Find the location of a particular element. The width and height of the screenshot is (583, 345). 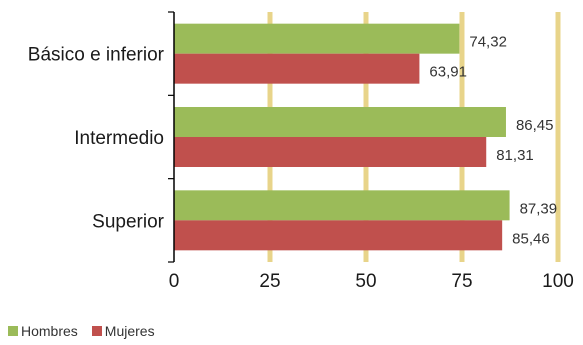

x-tick-label-25: 25 is located at coordinates (269, 281).